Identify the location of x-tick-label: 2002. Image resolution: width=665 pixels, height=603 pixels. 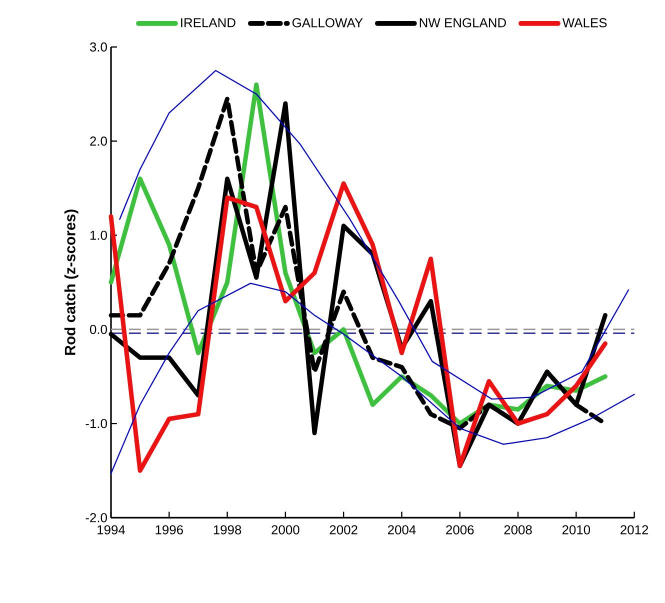
(344, 529).